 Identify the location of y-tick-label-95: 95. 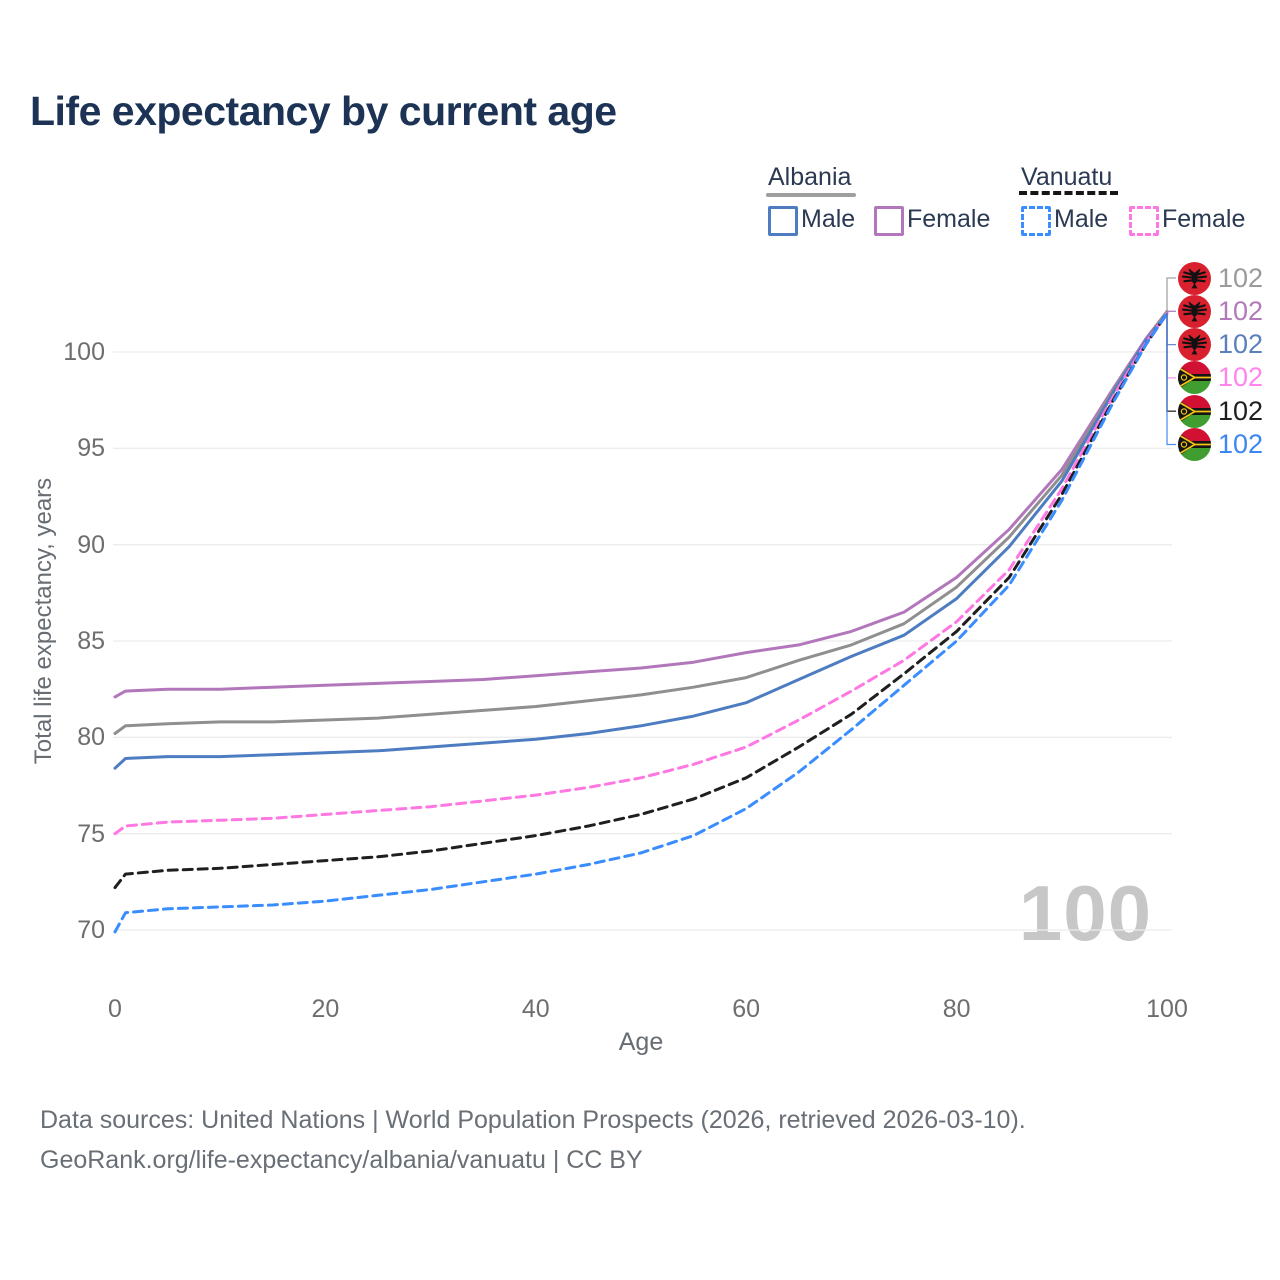
(91, 448).